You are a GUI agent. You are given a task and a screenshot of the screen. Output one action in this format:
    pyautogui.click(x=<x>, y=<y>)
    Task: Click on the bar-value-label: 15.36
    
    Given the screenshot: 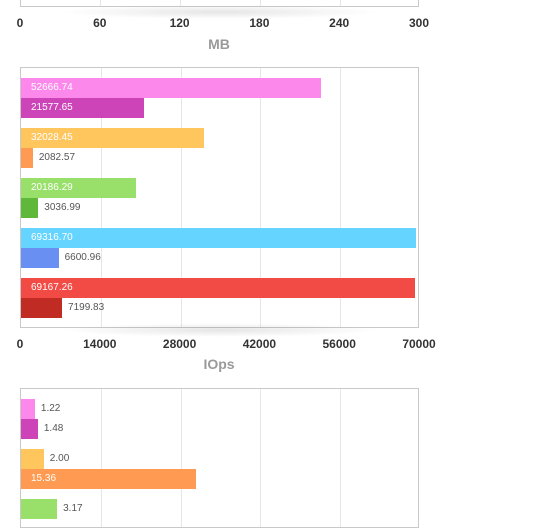 What is the action you would take?
    pyautogui.click(x=44, y=478)
    